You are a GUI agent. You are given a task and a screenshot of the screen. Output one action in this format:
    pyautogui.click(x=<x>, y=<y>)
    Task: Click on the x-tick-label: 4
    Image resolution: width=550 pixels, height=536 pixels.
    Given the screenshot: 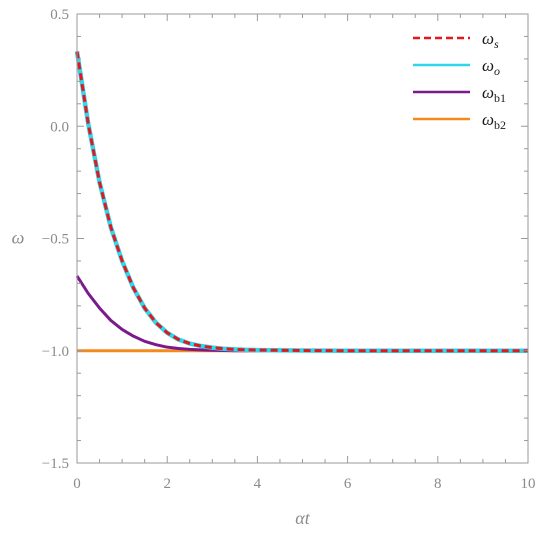 What is the action you would take?
    pyautogui.click(x=258, y=484)
    